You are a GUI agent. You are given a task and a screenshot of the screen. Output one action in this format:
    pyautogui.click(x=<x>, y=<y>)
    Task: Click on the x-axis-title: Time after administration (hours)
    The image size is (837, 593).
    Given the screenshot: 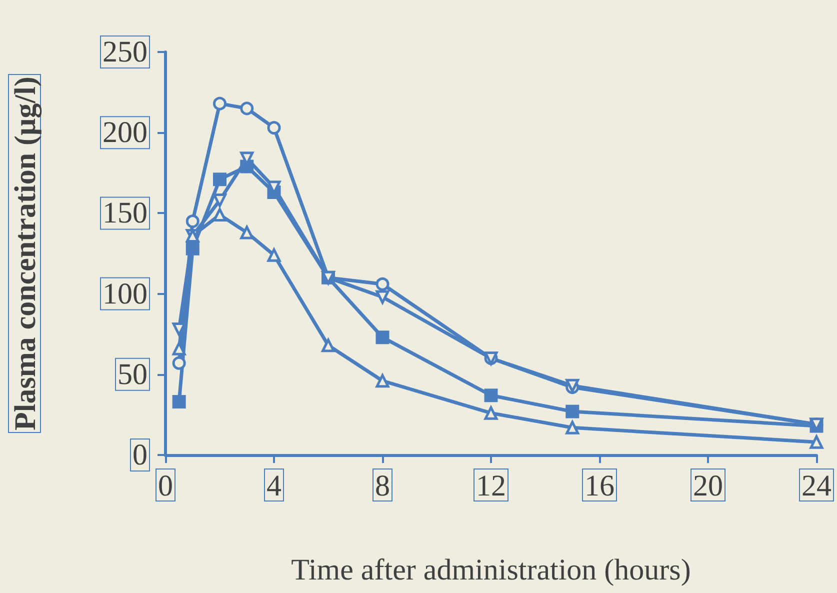 What is the action you would take?
    pyautogui.click(x=491, y=570)
    